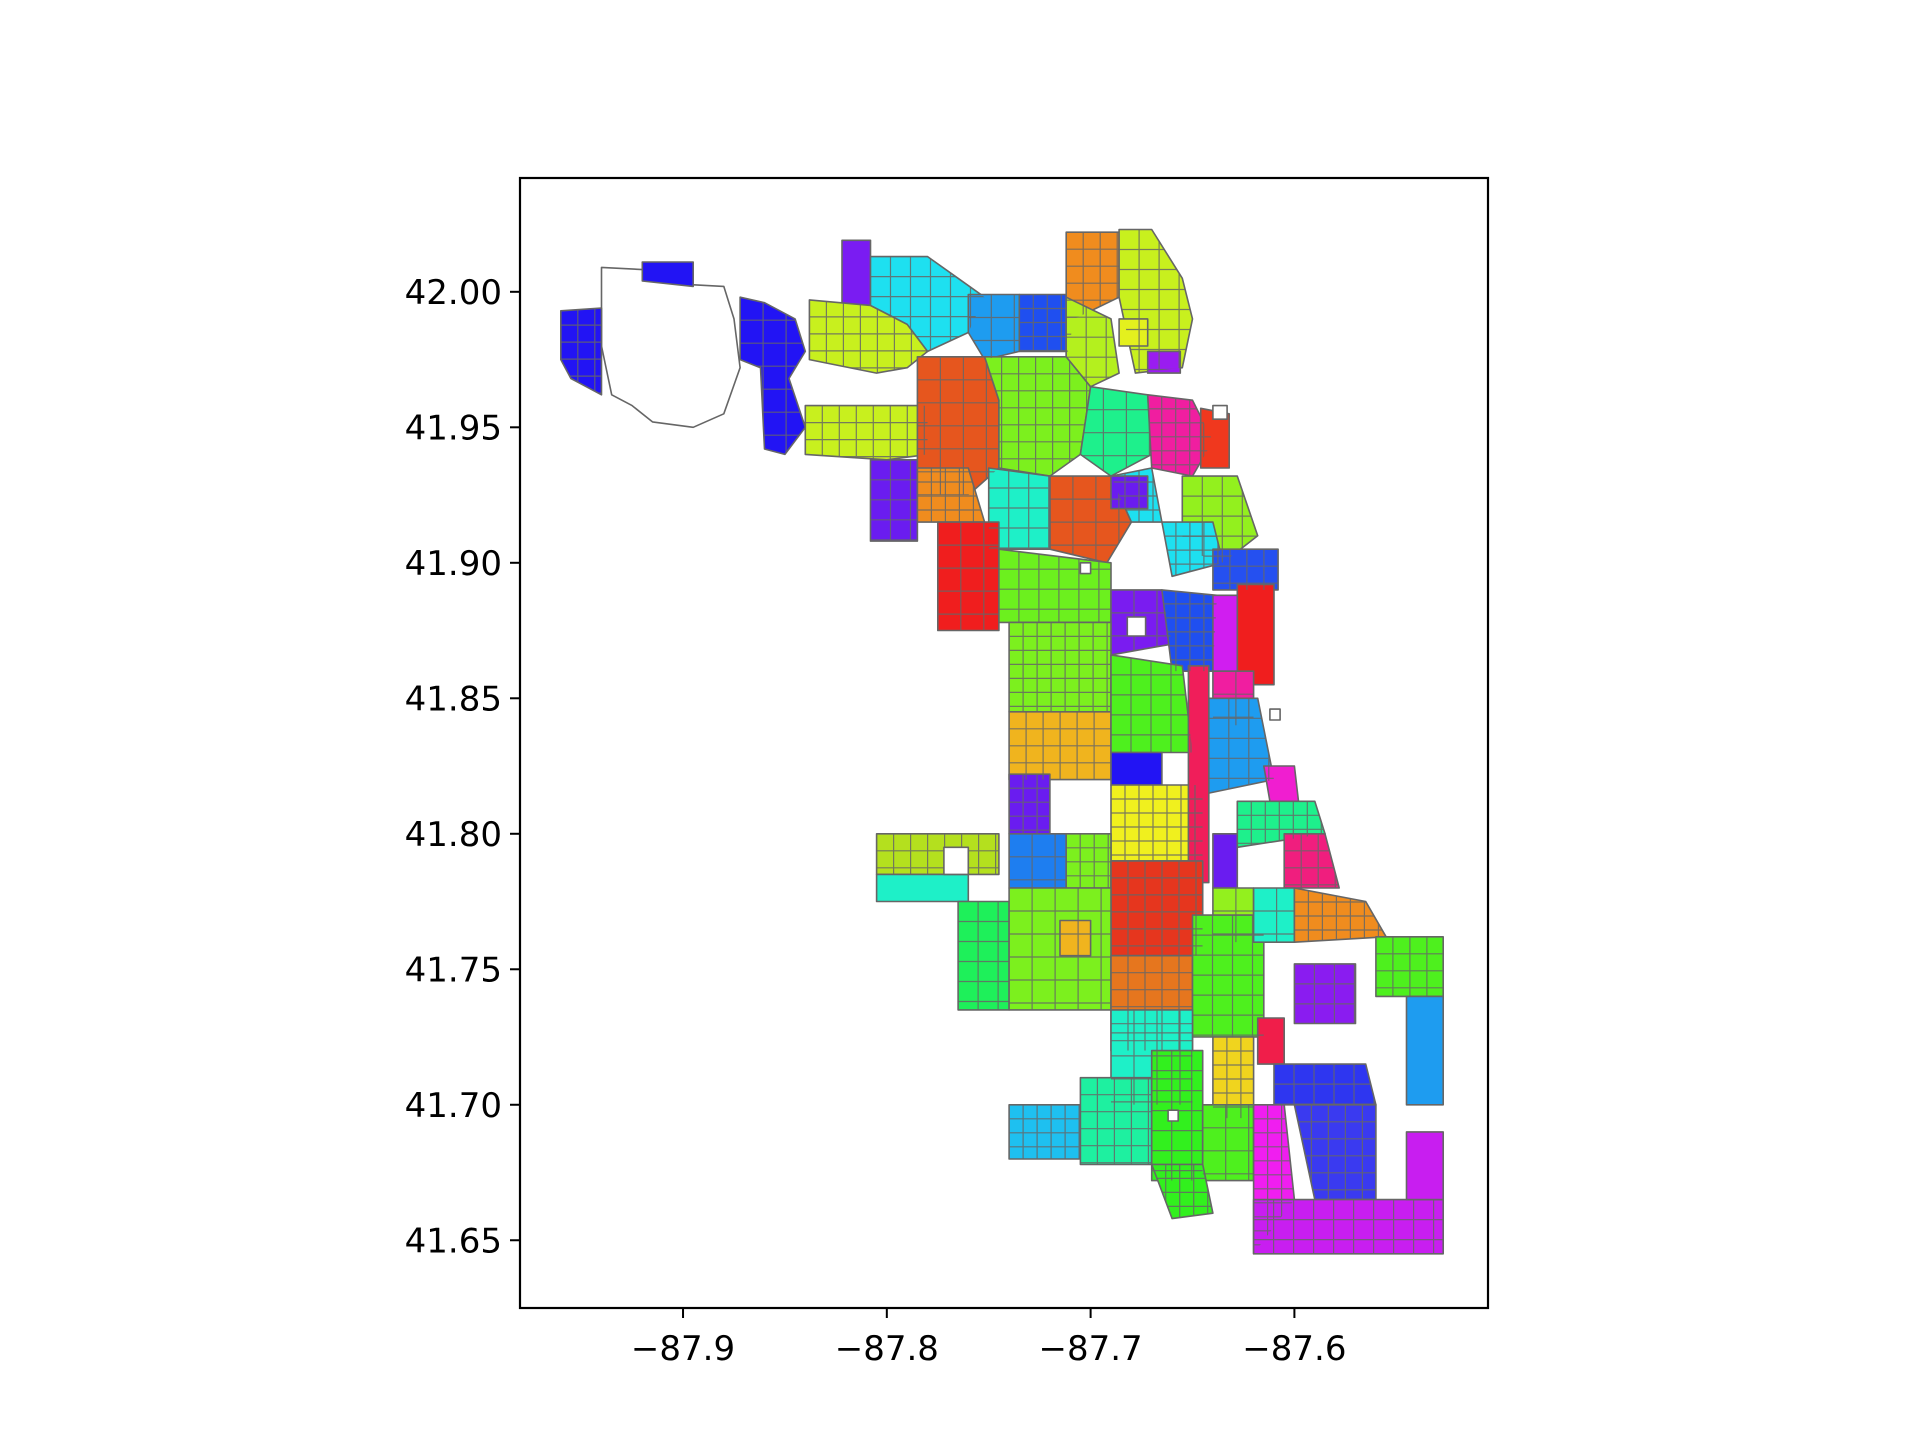  I want to click on tract-lines-south-chicago-e, so click(1409, 966).